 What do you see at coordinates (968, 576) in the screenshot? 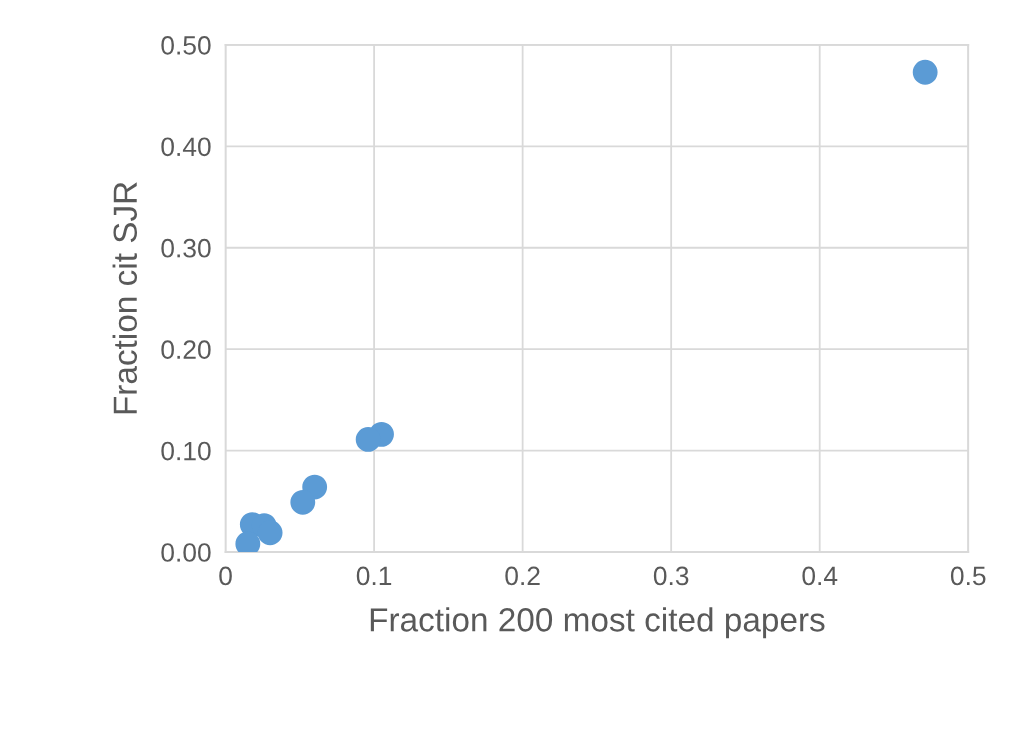
I see `x-tick-label: 0.5` at bounding box center [968, 576].